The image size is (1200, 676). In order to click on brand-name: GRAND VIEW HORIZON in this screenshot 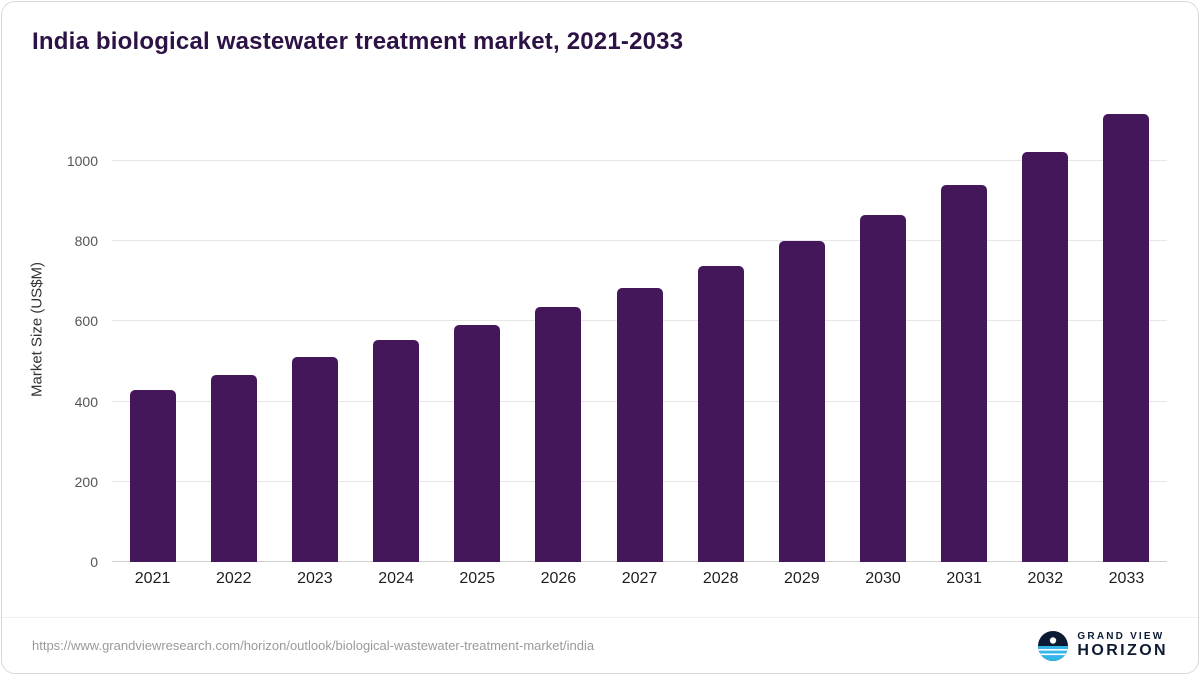, I will do `click(1122, 645)`.